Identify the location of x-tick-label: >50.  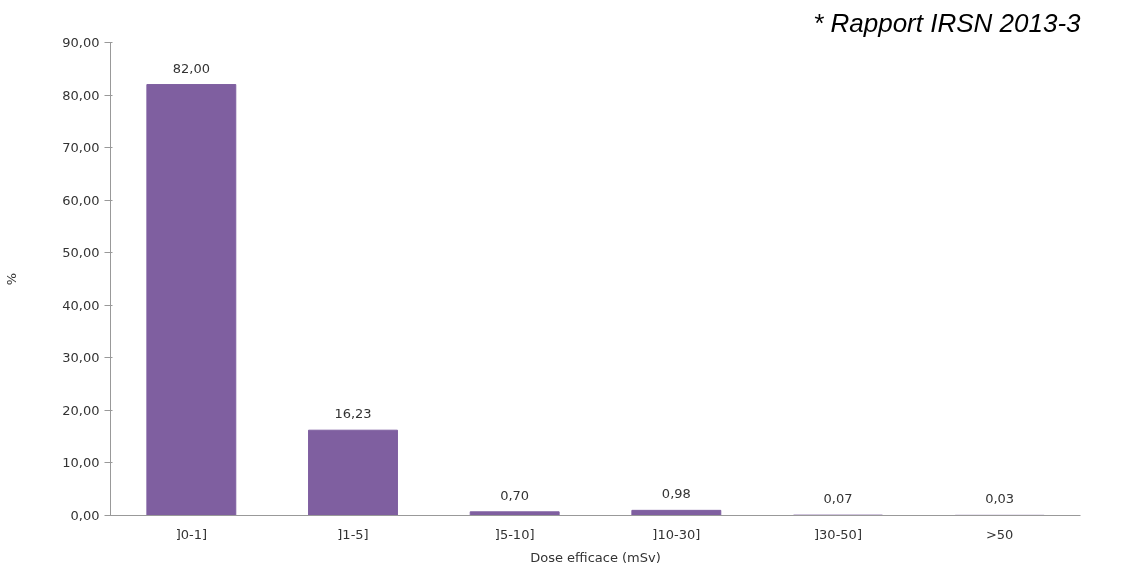
(999, 534).